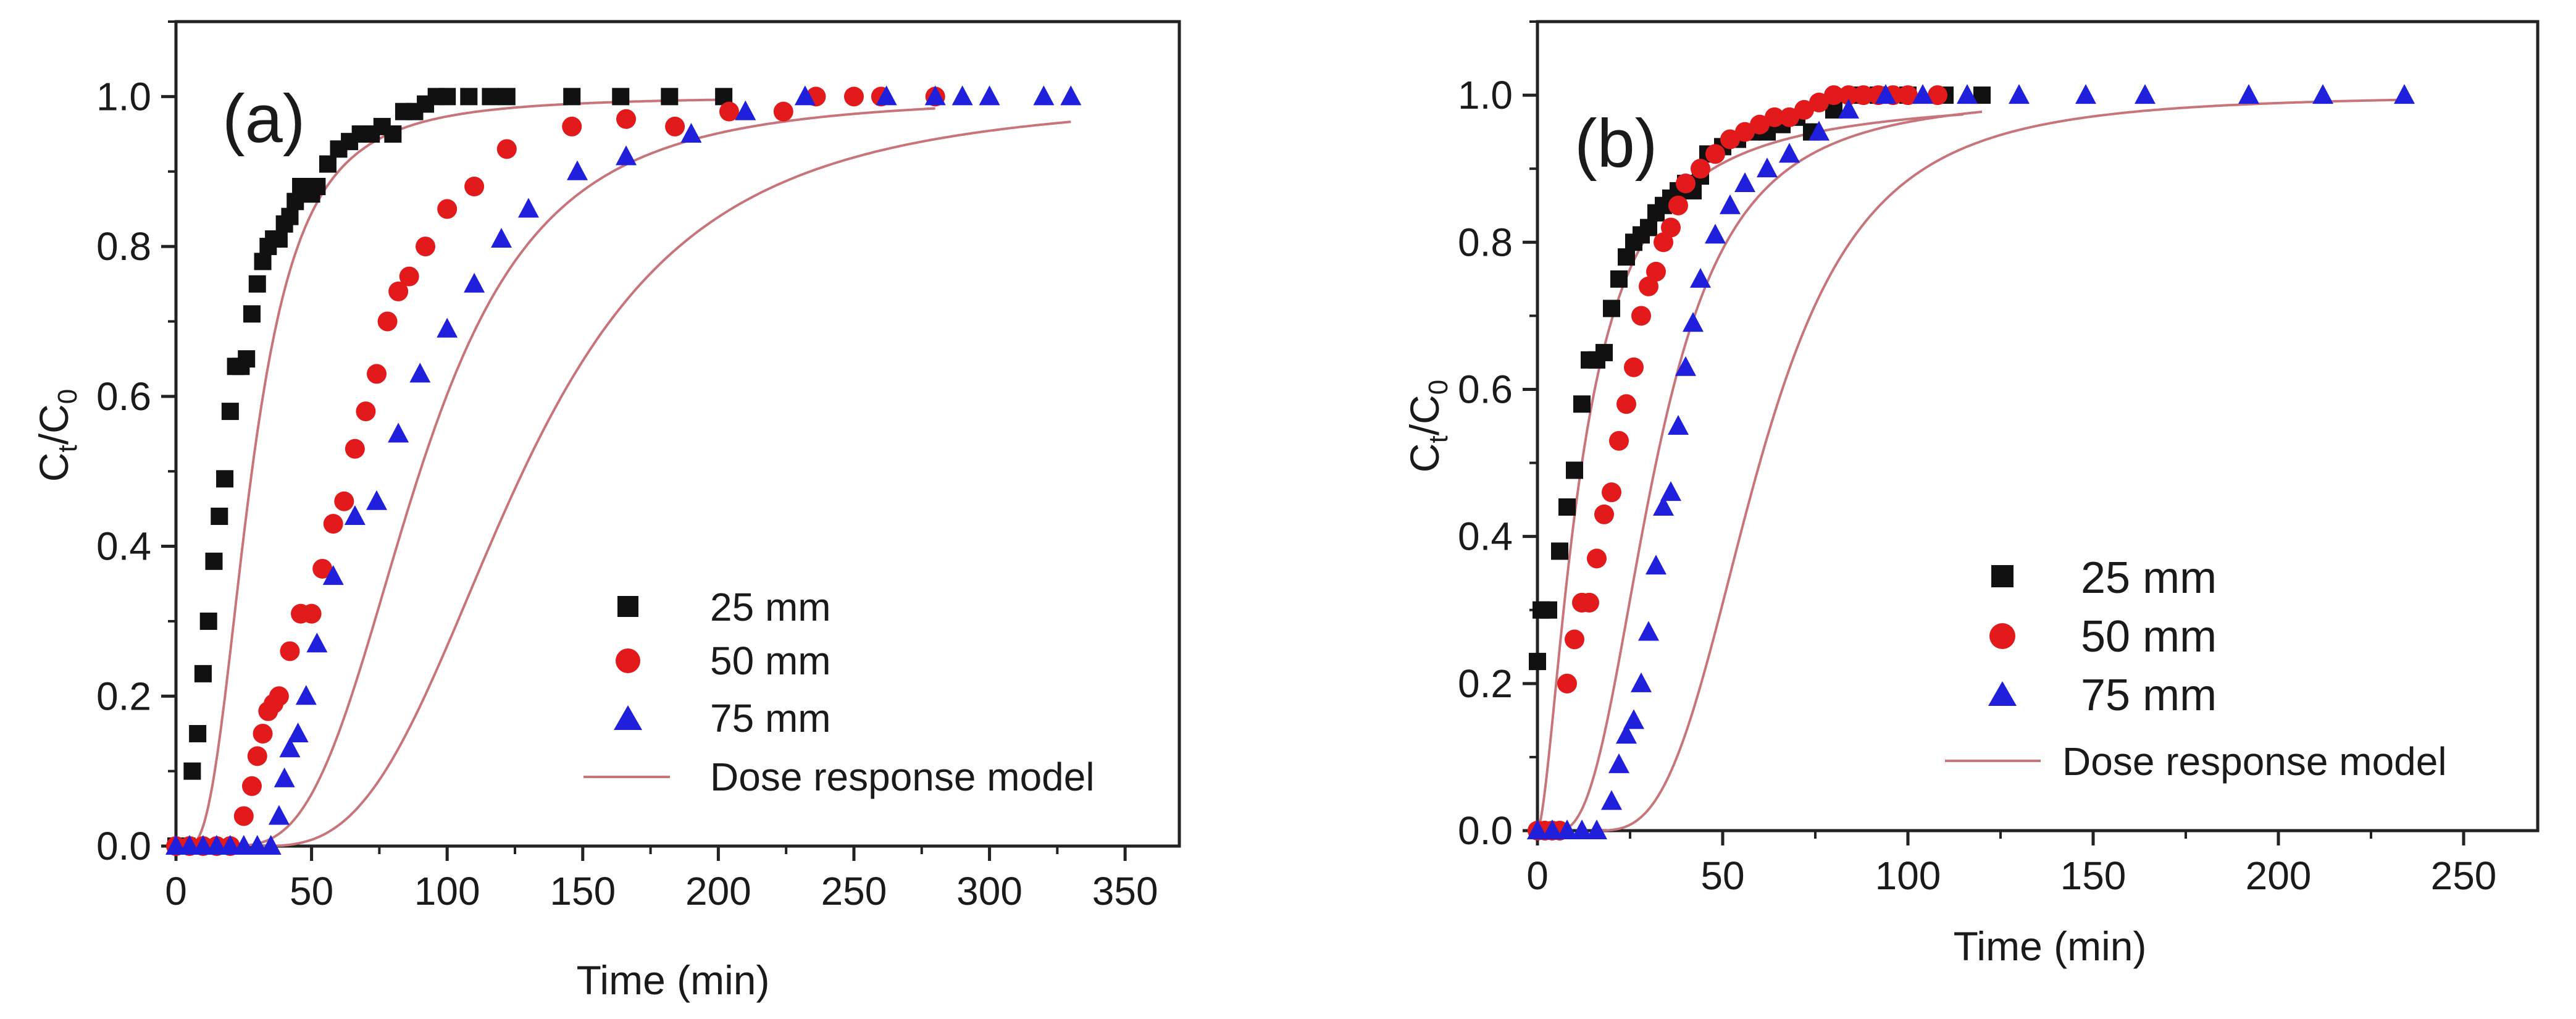  I want to click on y-tick-label-a-2: 0.4, so click(123, 546).